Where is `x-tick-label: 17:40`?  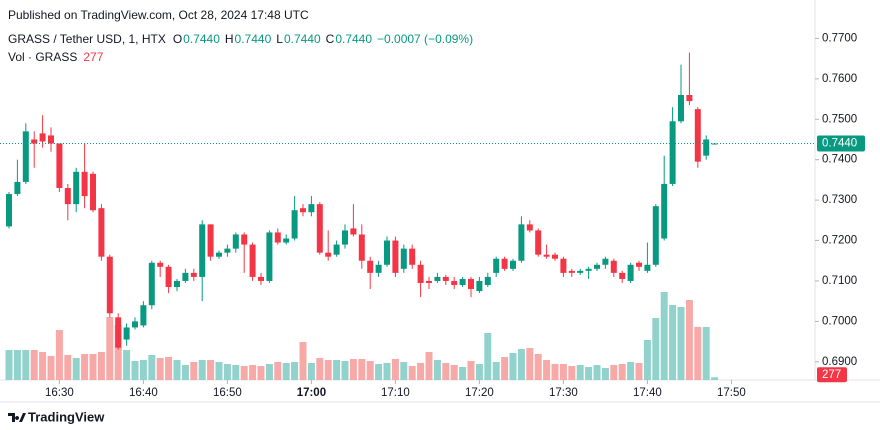
x-tick-label: 17:40 is located at coordinates (647, 393).